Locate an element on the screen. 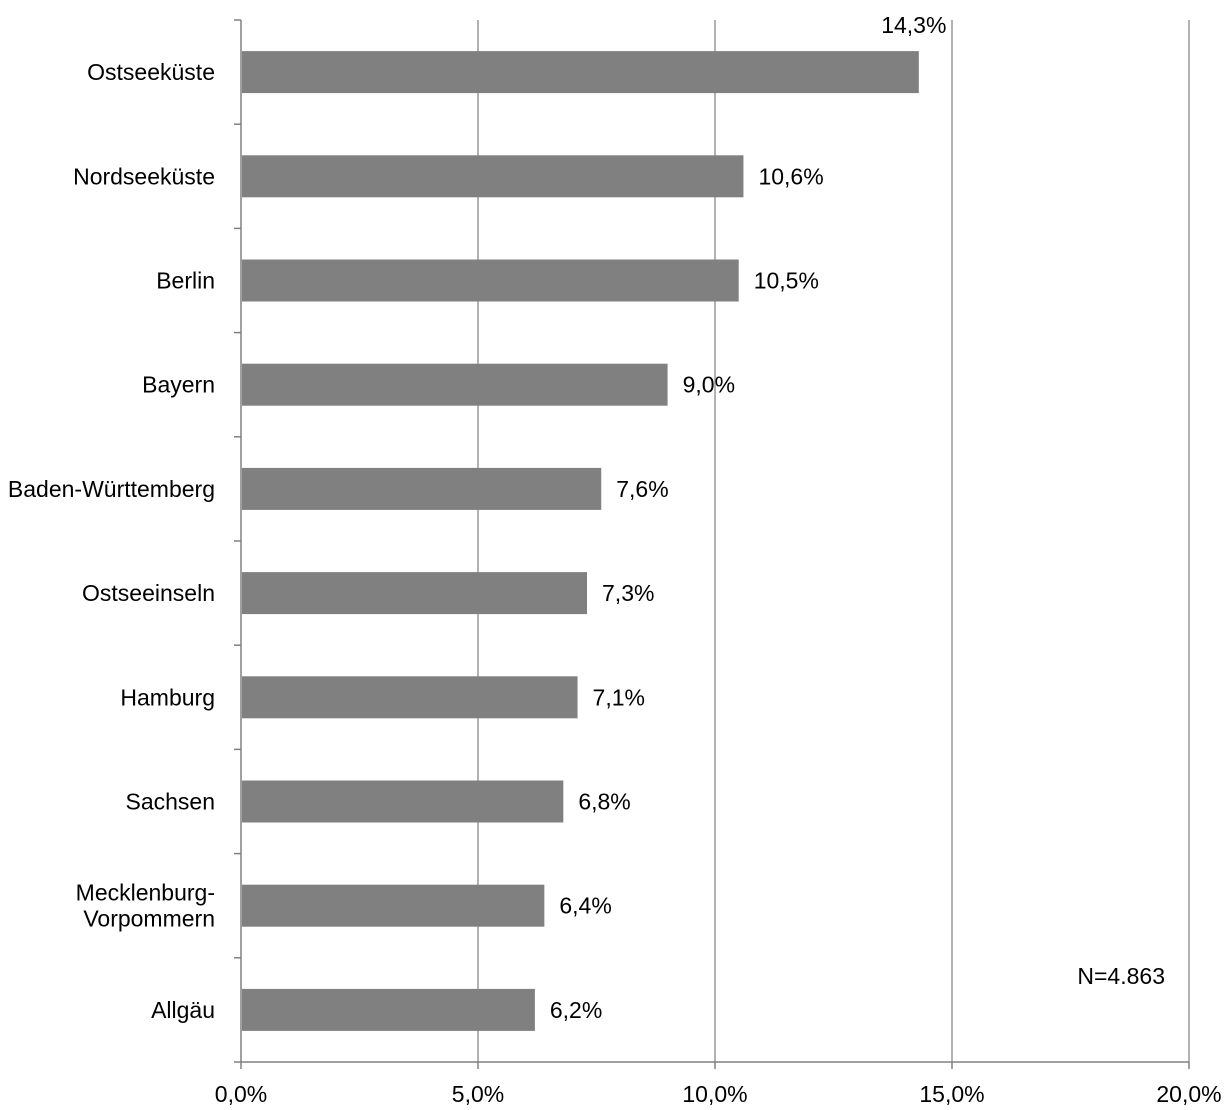 The width and height of the screenshot is (1225, 1110). value-label: 7,3% is located at coordinates (628, 593).